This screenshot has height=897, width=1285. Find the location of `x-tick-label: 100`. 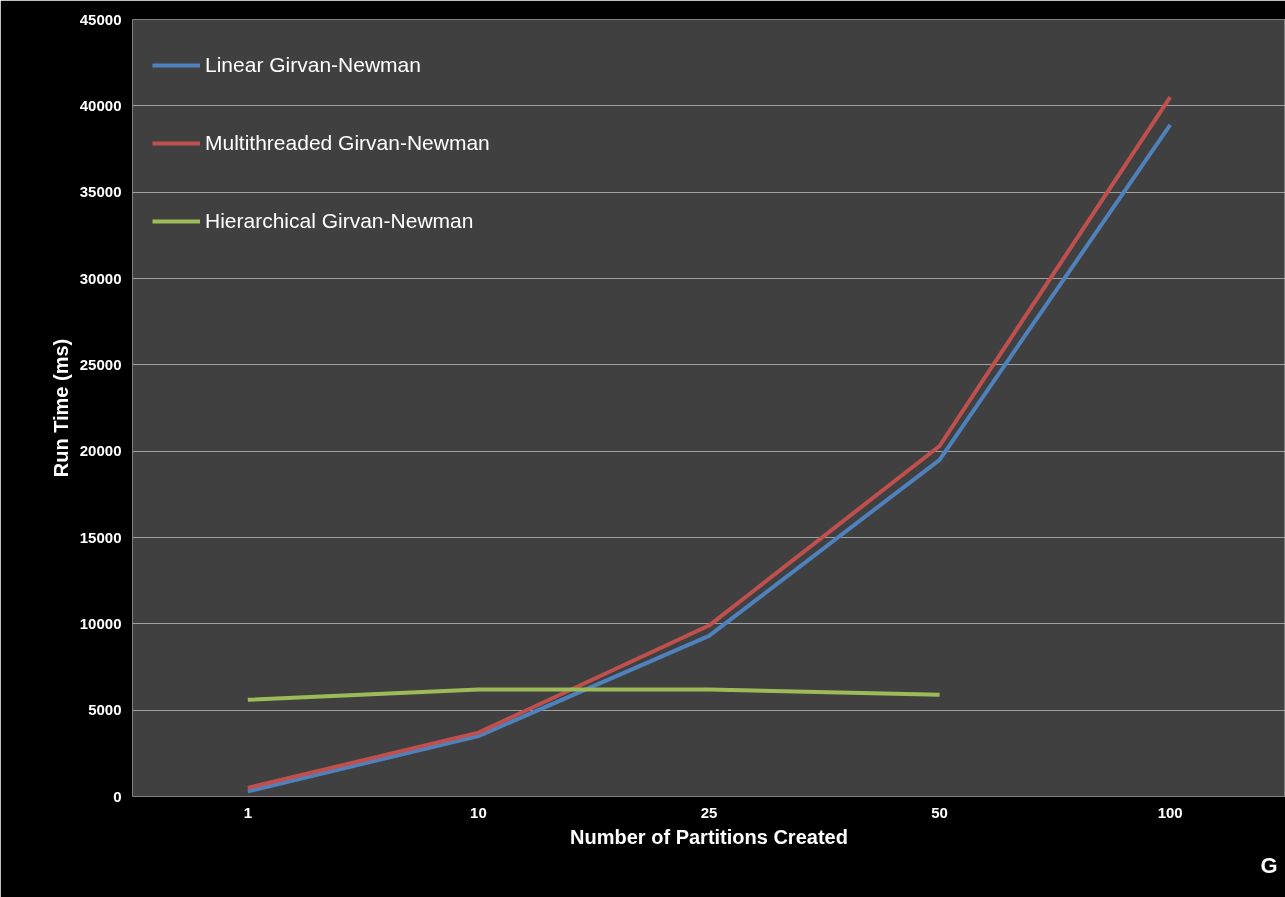

x-tick-label: 100 is located at coordinates (1170, 812).